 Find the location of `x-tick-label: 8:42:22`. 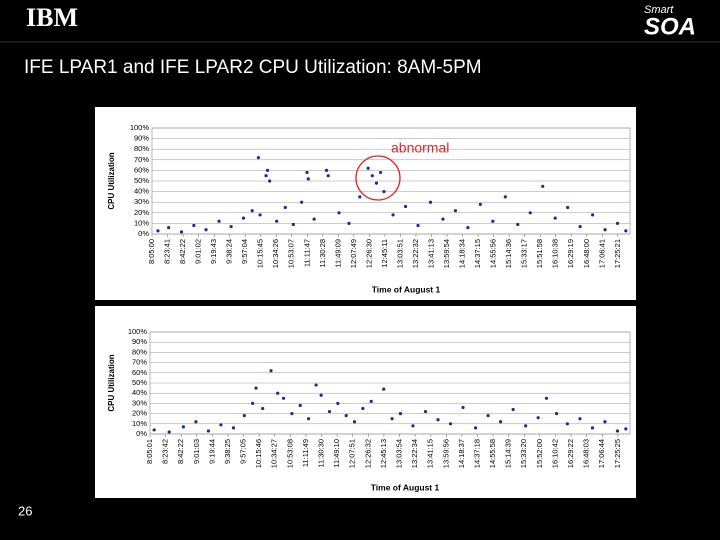

x-tick-label: 8:42:22 is located at coordinates (182, 251).